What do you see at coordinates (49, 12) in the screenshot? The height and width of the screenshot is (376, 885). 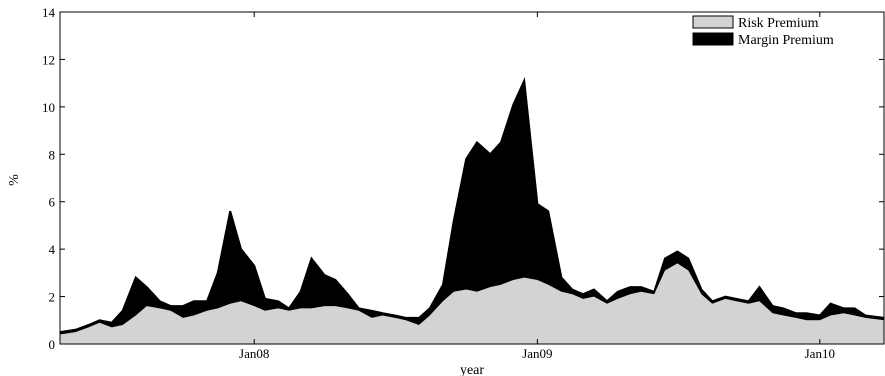 I see `y-tick-label: 14` at bounding box center [49, 12].